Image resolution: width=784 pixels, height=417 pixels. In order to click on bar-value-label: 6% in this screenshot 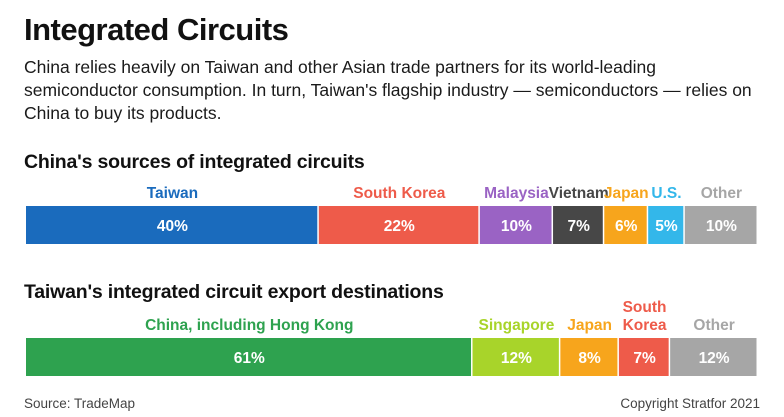, I will do `click(626, 226)`.